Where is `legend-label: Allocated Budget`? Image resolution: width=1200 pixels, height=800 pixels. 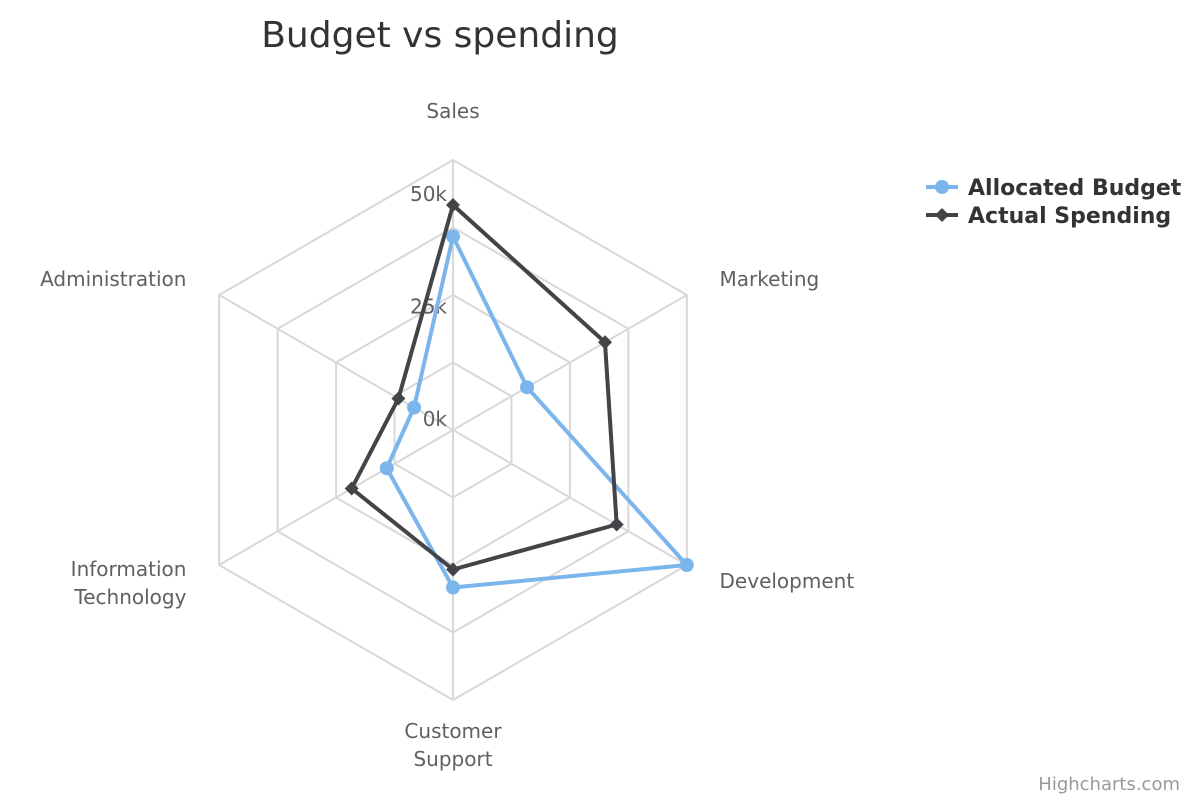
legend-label: Allocated Budget is located at coordinates (1075, 188).